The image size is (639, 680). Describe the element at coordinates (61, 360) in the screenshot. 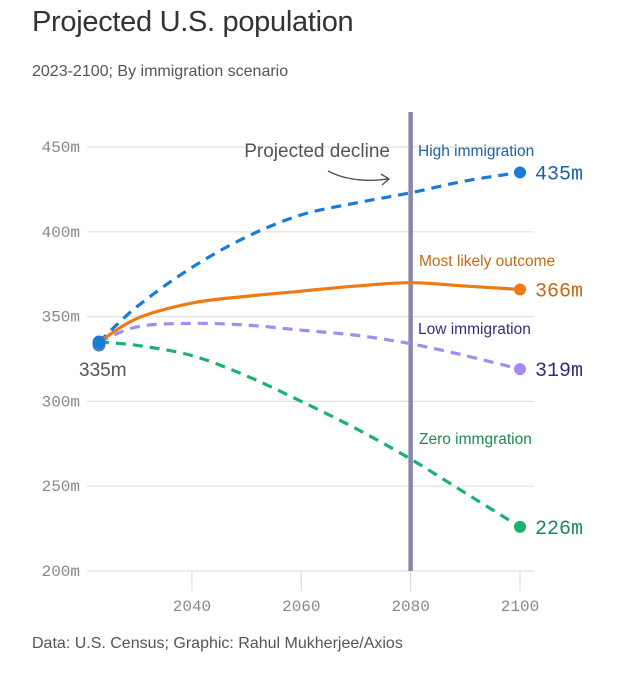

I see `y-axis-ticks: 200m 250m 300m 350m 400m 450m` at that location.